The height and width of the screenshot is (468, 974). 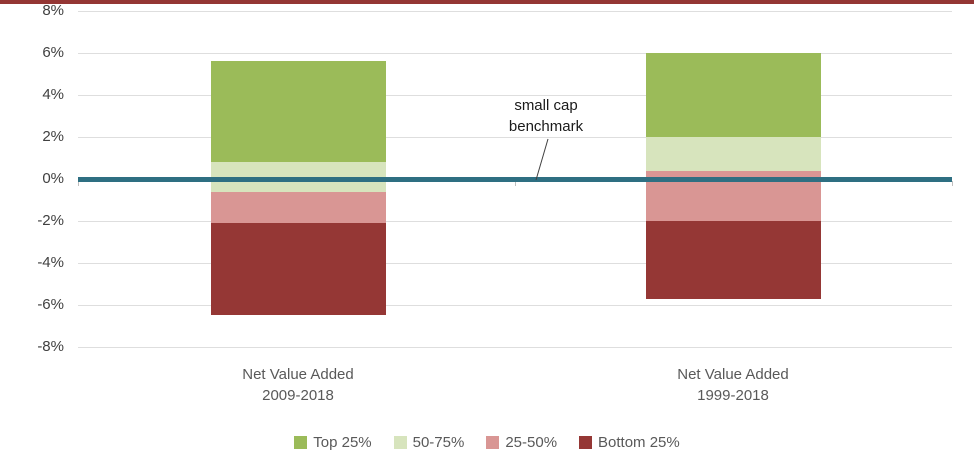 What do you see at coordinates (53, 94) in the screenshot?
I see `y-axis-tick-label: 4%` at bounding box center [53, 94].